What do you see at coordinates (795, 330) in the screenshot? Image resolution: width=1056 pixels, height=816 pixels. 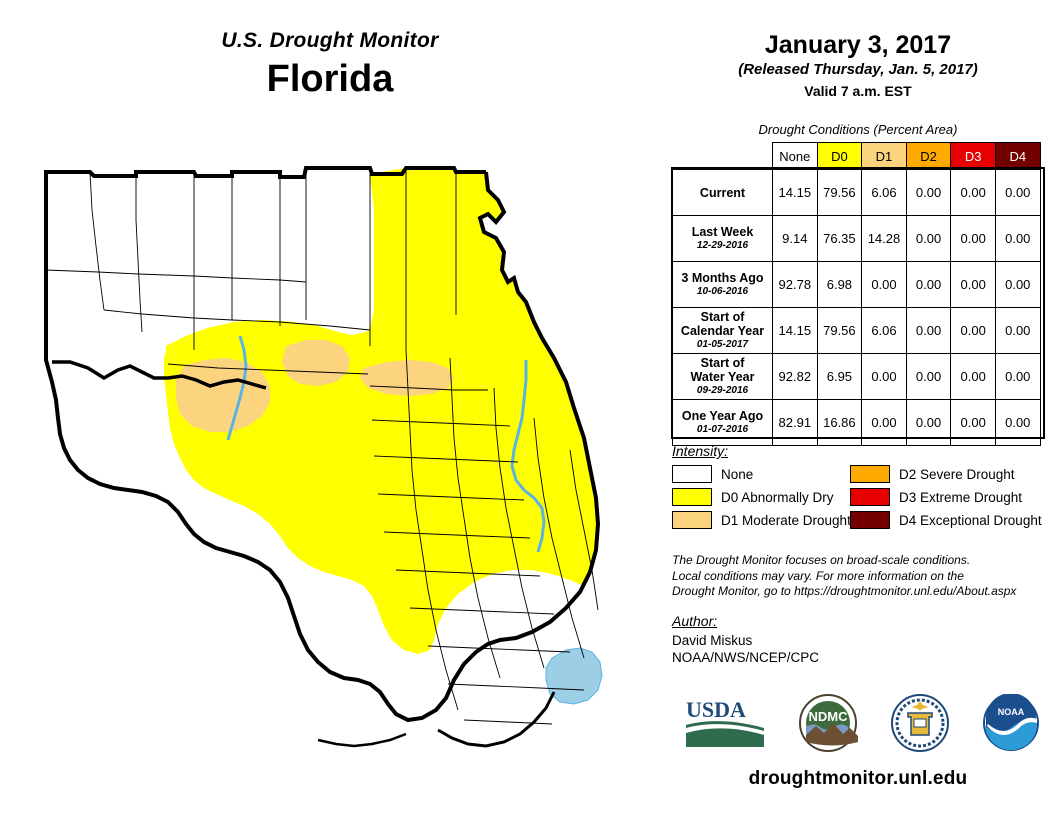 I see `cell-calyear-none: 14.15` at bounding box center [795, 330].